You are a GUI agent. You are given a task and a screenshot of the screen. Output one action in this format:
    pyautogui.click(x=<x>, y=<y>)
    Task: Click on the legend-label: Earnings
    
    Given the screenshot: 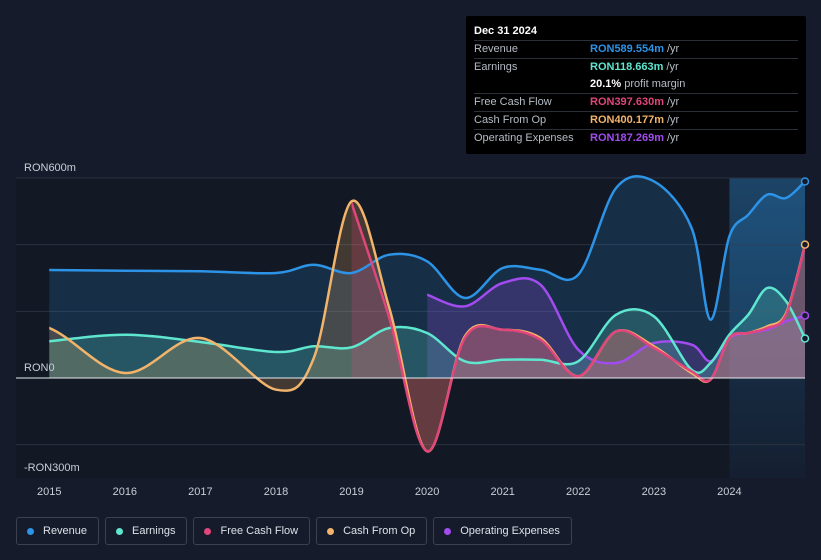 What is the action you would take?
    pyautogui.click(x=154, y=531)
    